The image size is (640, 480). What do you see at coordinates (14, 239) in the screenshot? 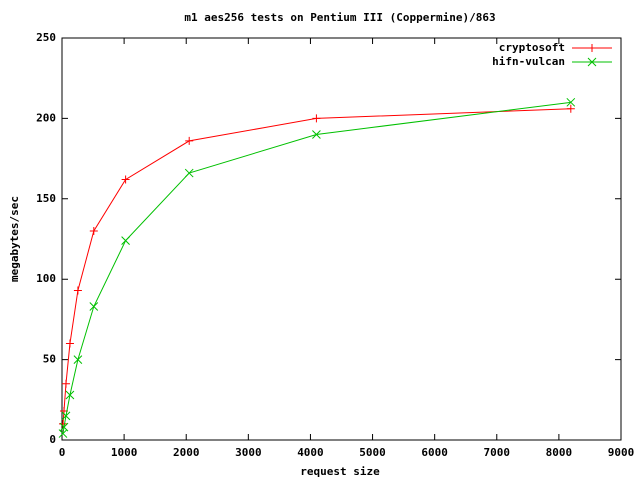
I see `y-axis-label: megabytes/sec` at bounding box center [14, 239].